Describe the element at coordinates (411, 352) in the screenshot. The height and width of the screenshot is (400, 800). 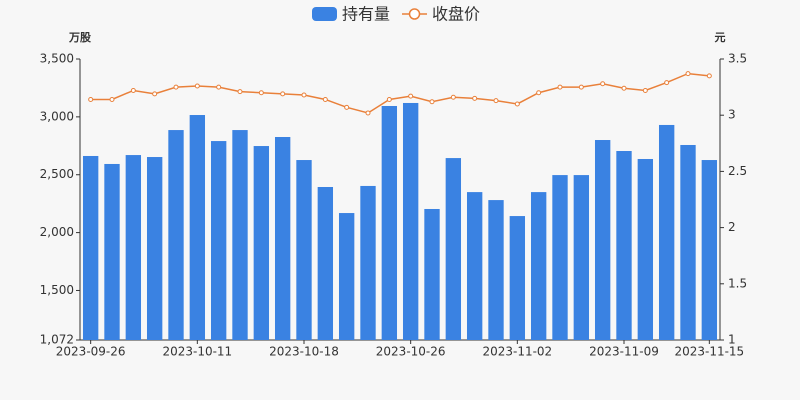
I see `x-tick-label: 2023-10-26` at that location.